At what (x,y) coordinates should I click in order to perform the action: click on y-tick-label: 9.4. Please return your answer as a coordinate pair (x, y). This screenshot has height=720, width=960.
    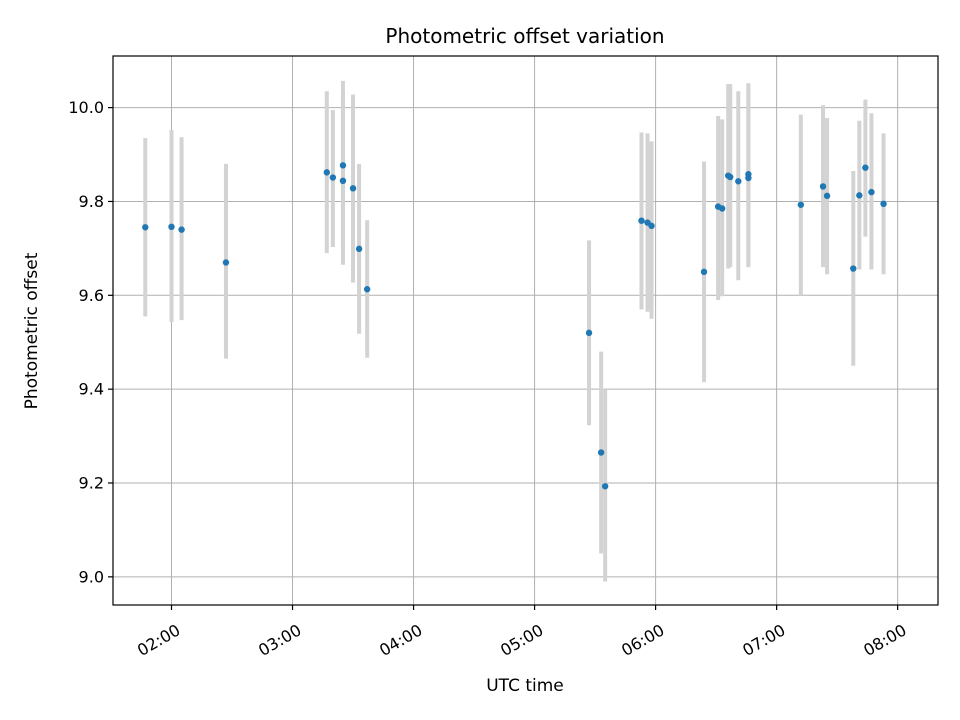
    Looking at the image, I should click on (91, 389).